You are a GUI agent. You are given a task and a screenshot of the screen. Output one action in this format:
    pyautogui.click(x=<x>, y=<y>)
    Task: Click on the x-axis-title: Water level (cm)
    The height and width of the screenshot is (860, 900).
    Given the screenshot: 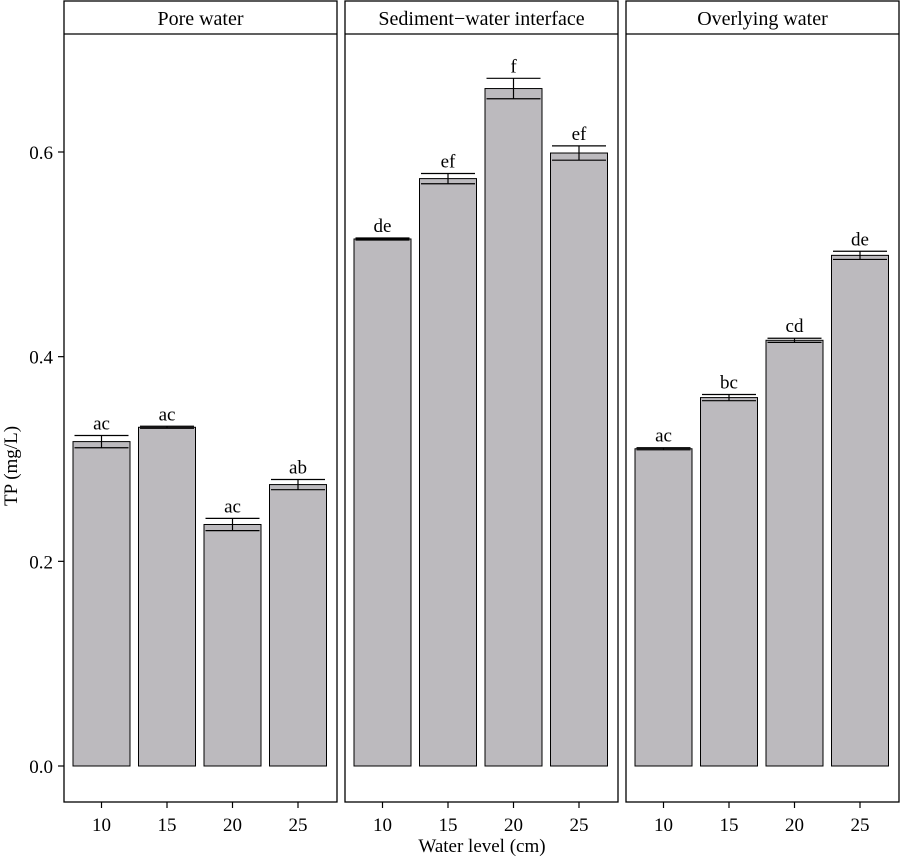 What is the action you would take?
    pyautogui.click(x=481, y=846)
    